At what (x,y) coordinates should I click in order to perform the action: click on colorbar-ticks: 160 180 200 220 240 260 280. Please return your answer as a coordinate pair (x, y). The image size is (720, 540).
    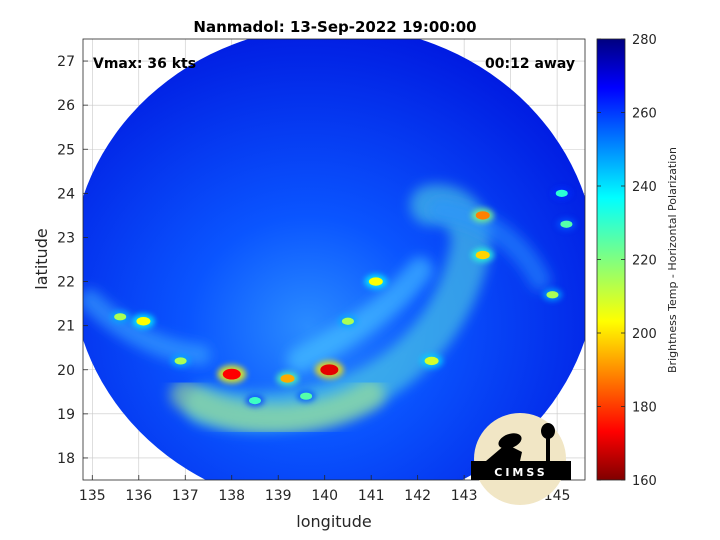
    Looking at the image, I should click on (627, 261).